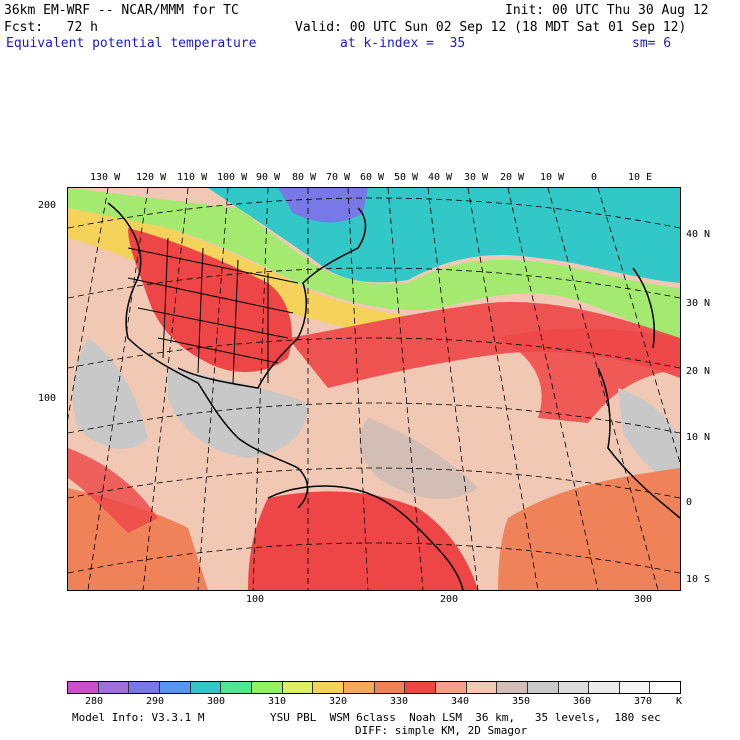  I want to click on state-boundaries, so click(213, 310).